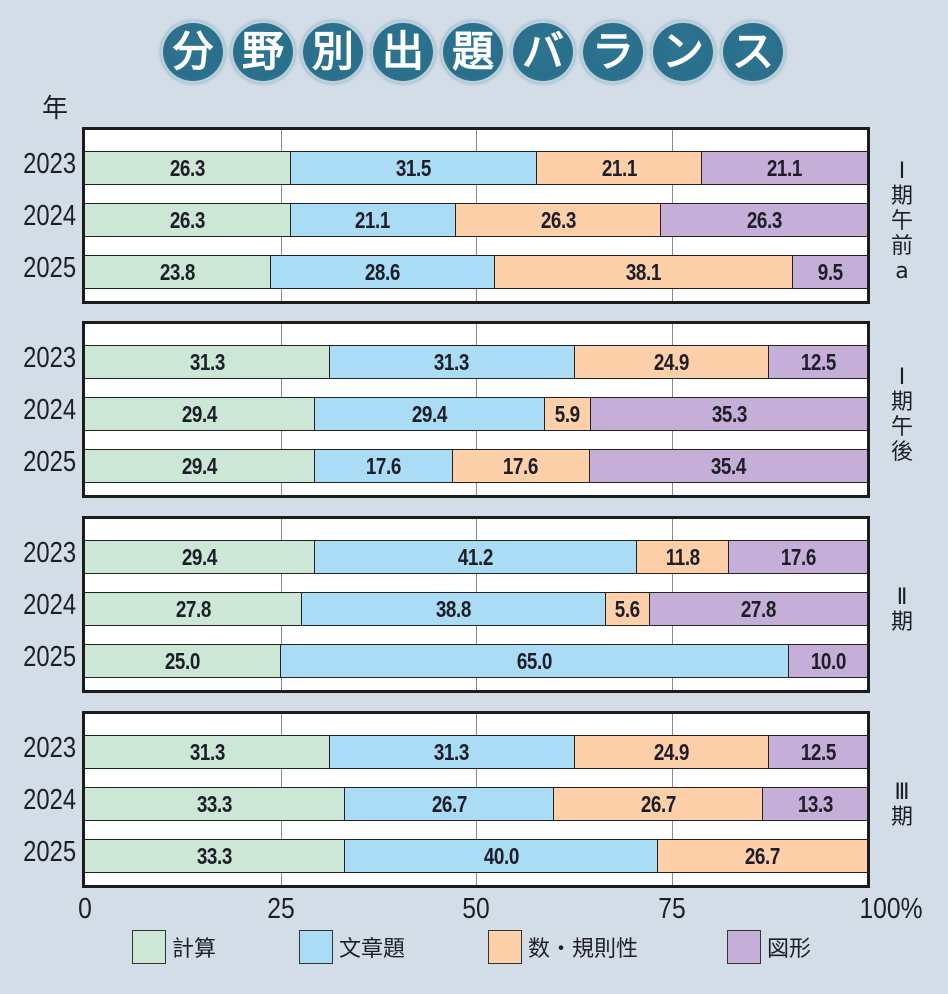 Image resolution: width=948 pixels, height=994 pixels. Describe the element at coordinates (372, 949) in the screenshot. I see `legend-label: 文章題` at that location.